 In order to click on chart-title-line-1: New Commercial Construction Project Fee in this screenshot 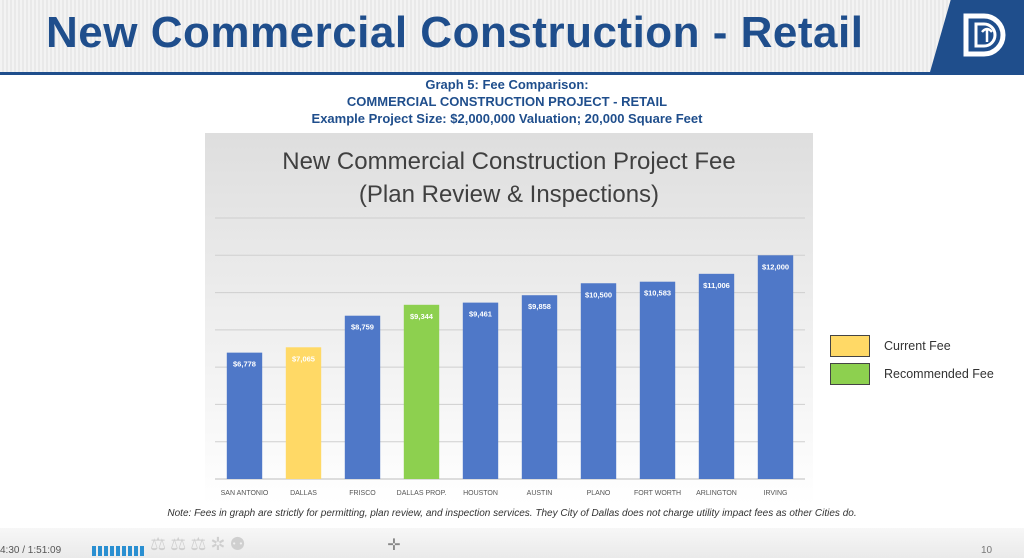, I will do `click(509, 161)`.